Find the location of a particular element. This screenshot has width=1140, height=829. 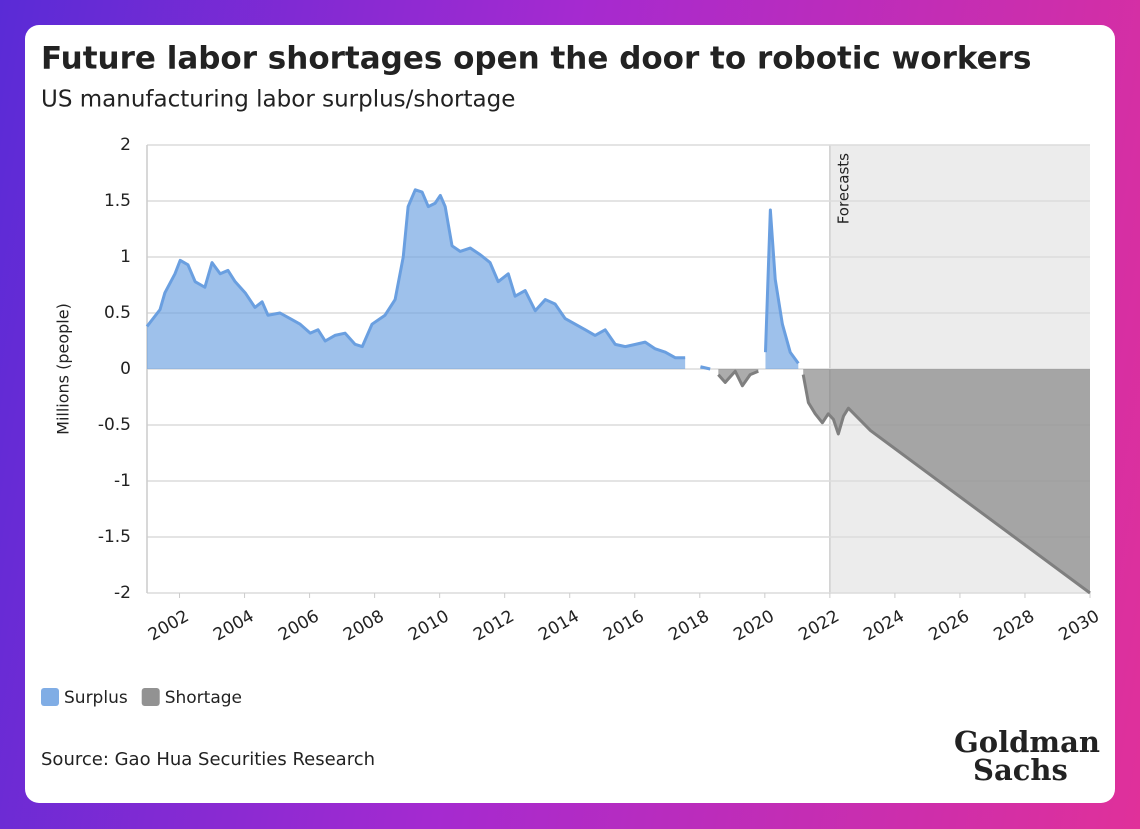

y-axis-label: Millions (people) is located at coordinates (63, 369).